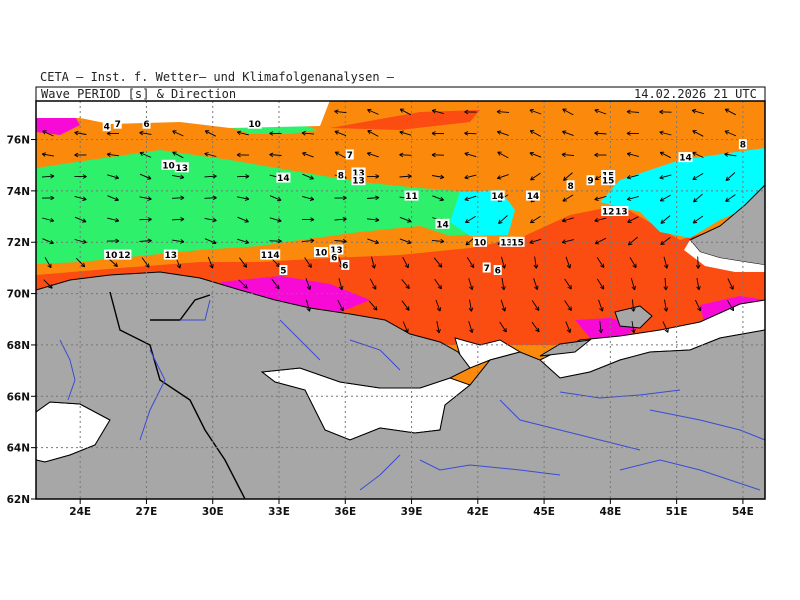  Describe the element at coordinates (633, 317) in the screenshot. I see `land-kolguev` at that location.